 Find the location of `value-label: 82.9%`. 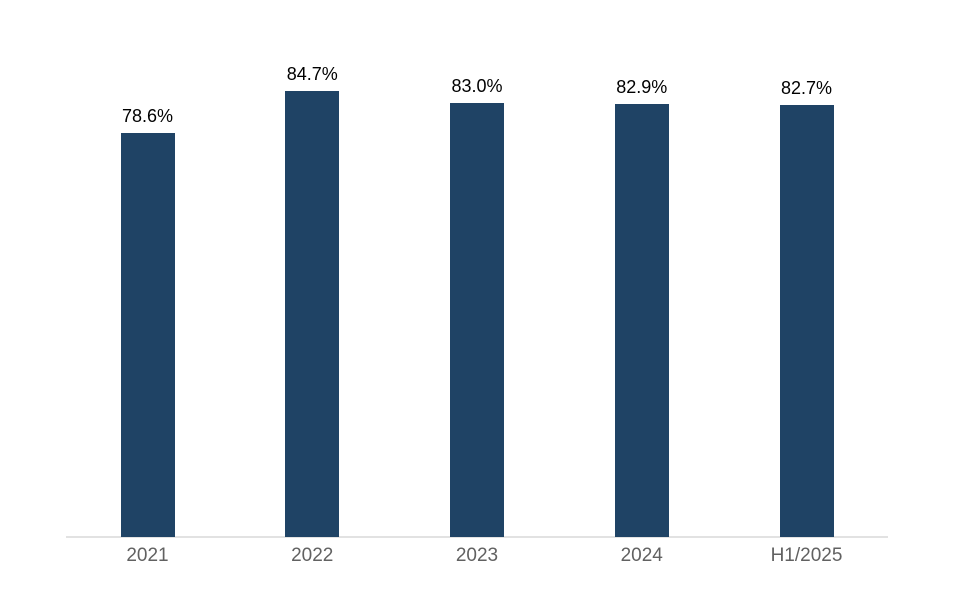

value-label: 82.9% is located at coordinates (642, 87).